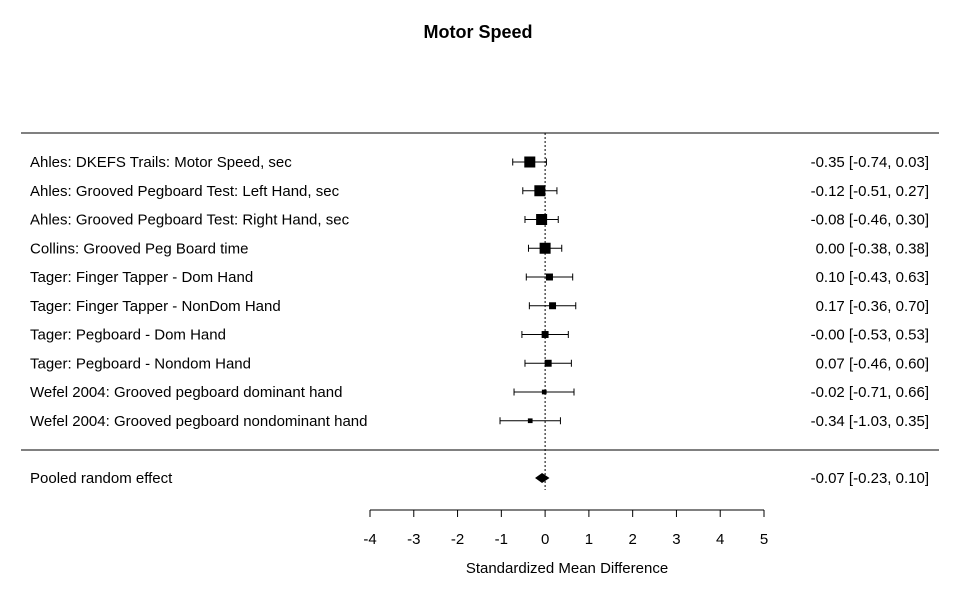 The height and width of the screenshot is (607, 960). Describe the element at coordinates (140, 363) in the screenshot. I see `study-label: Tager: Pegboard - Nondom Hand` at that location.